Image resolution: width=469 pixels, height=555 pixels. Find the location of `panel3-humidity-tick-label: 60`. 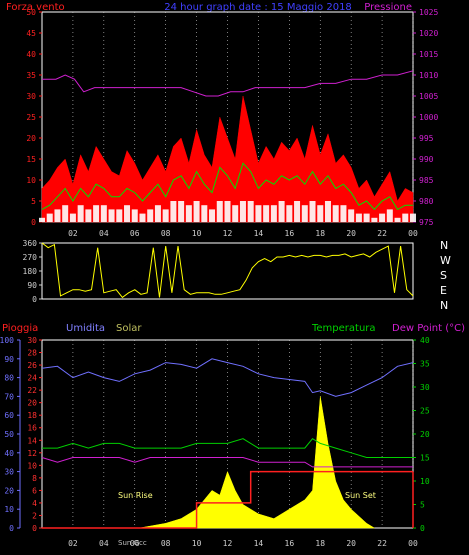

panel3-humidity-tick-label: 60 is located at coordinates (9, 415).